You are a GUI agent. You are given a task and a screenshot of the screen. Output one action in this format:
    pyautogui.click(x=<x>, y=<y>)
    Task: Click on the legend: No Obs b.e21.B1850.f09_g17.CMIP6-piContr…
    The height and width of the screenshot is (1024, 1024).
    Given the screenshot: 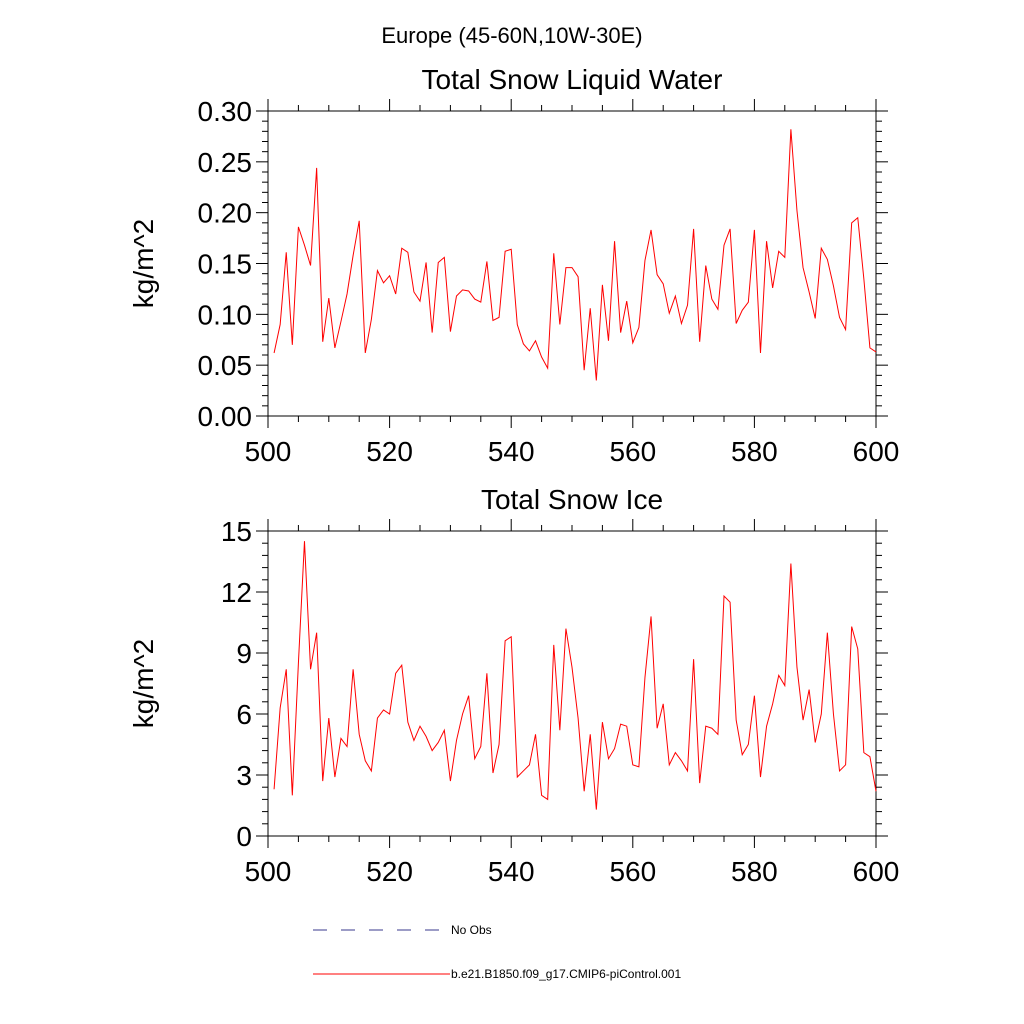 What is the action you would take?
    pyautogui.click(x=497, y=952)
    